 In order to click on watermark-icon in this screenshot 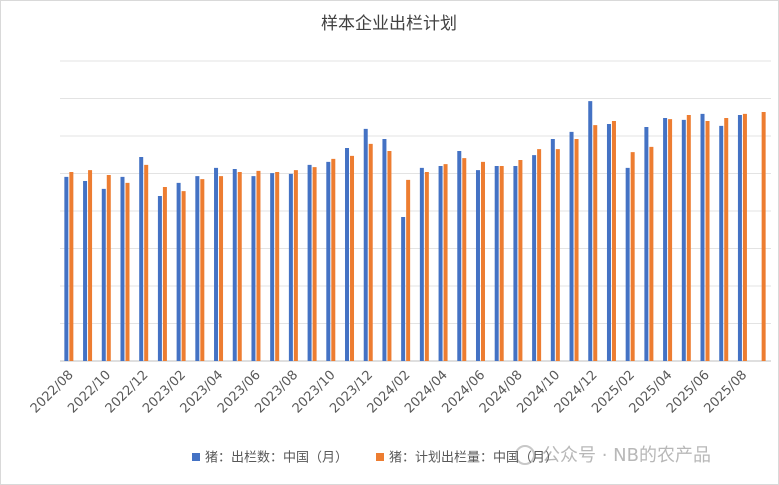, I will do `click(525, 455)`.